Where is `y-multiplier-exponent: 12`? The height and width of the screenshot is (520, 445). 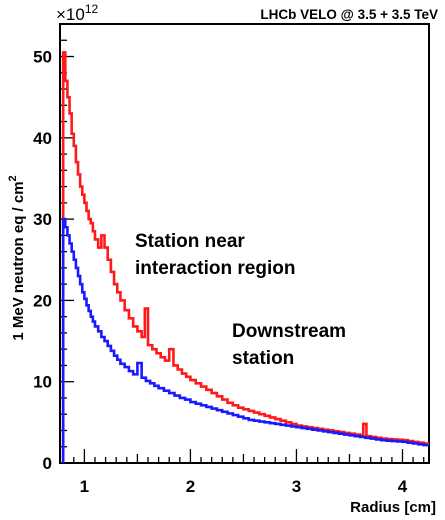 y-multiplier-exponent: 12 is located at coordinates (92, 9).